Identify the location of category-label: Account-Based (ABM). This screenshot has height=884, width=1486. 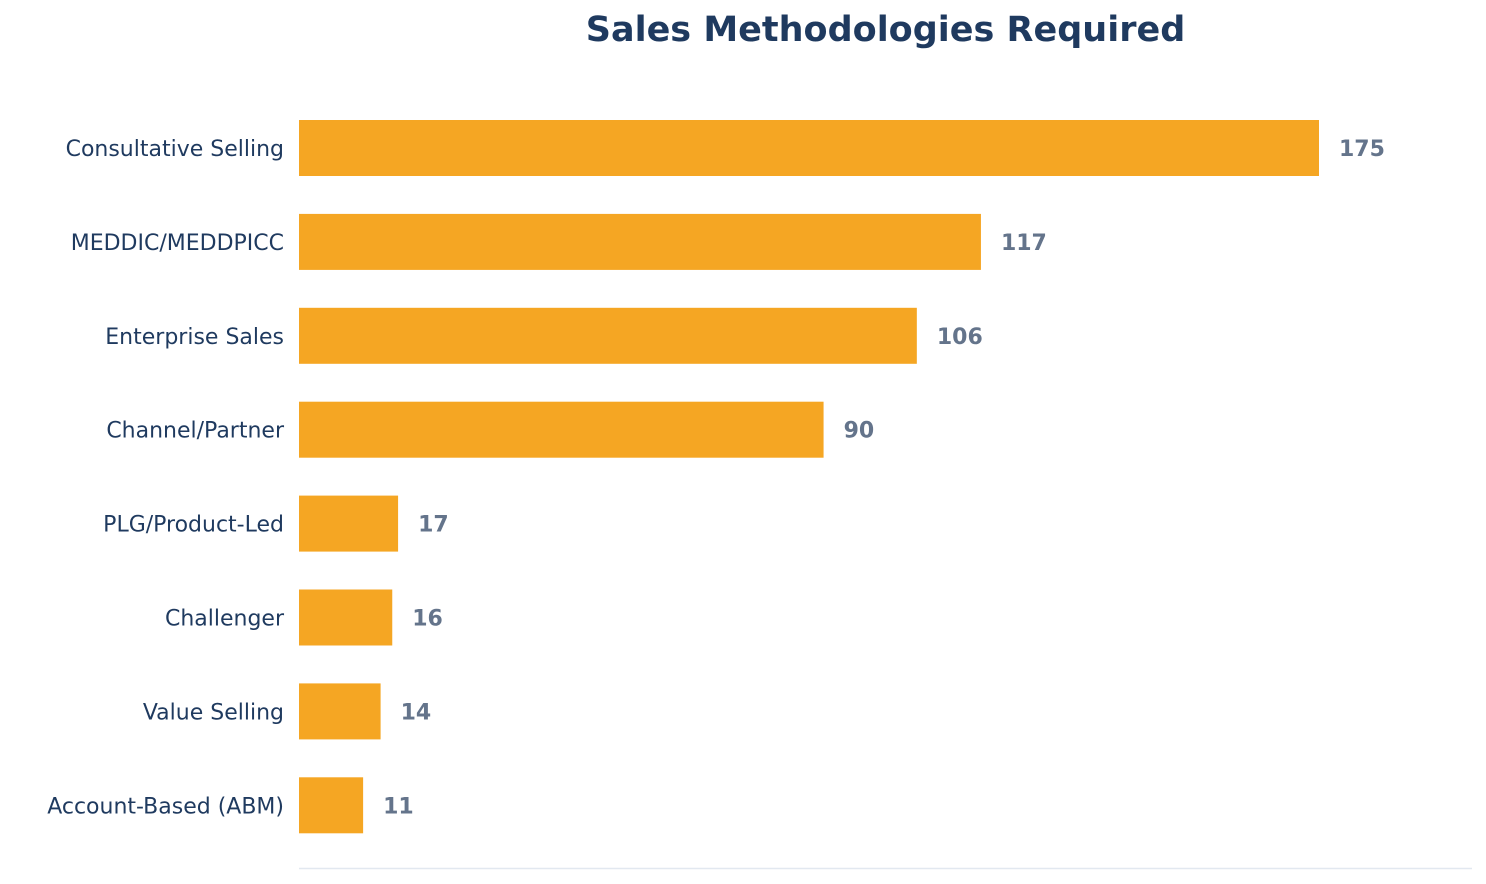
(165, 806).